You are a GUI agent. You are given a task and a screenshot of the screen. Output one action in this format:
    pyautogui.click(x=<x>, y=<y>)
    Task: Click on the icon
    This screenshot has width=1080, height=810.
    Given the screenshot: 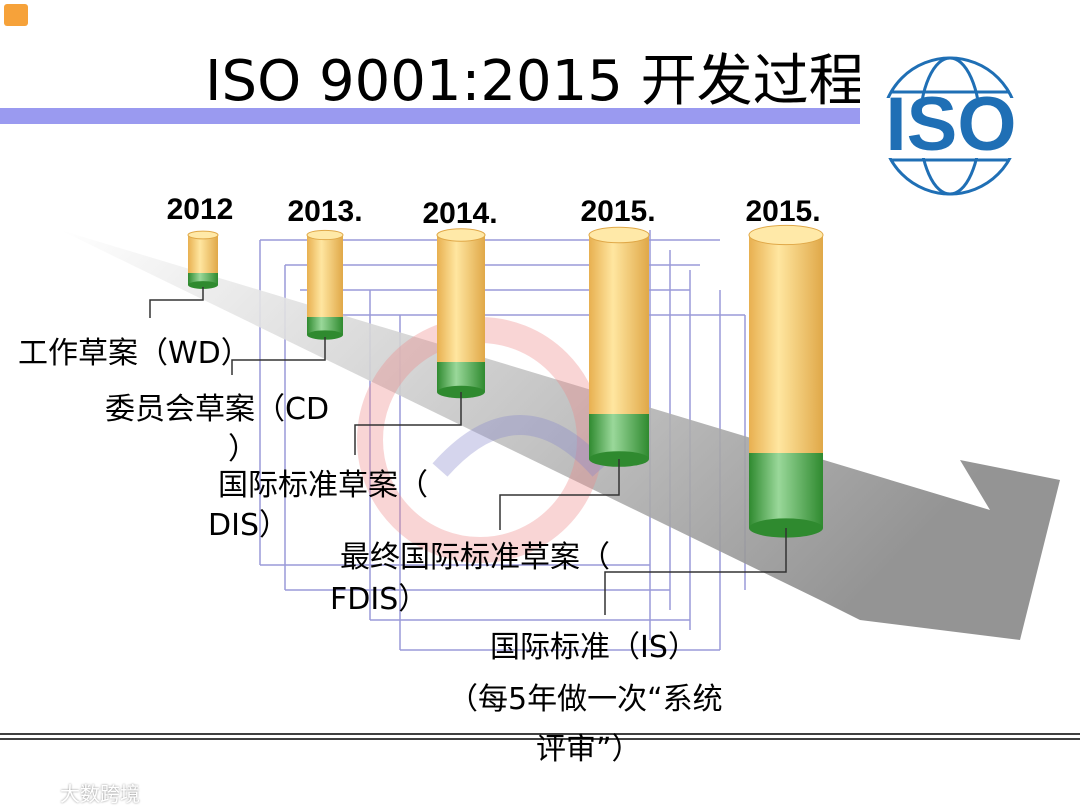 What is the action you would take?
    pyautogui.click(x=16, y=15)
    